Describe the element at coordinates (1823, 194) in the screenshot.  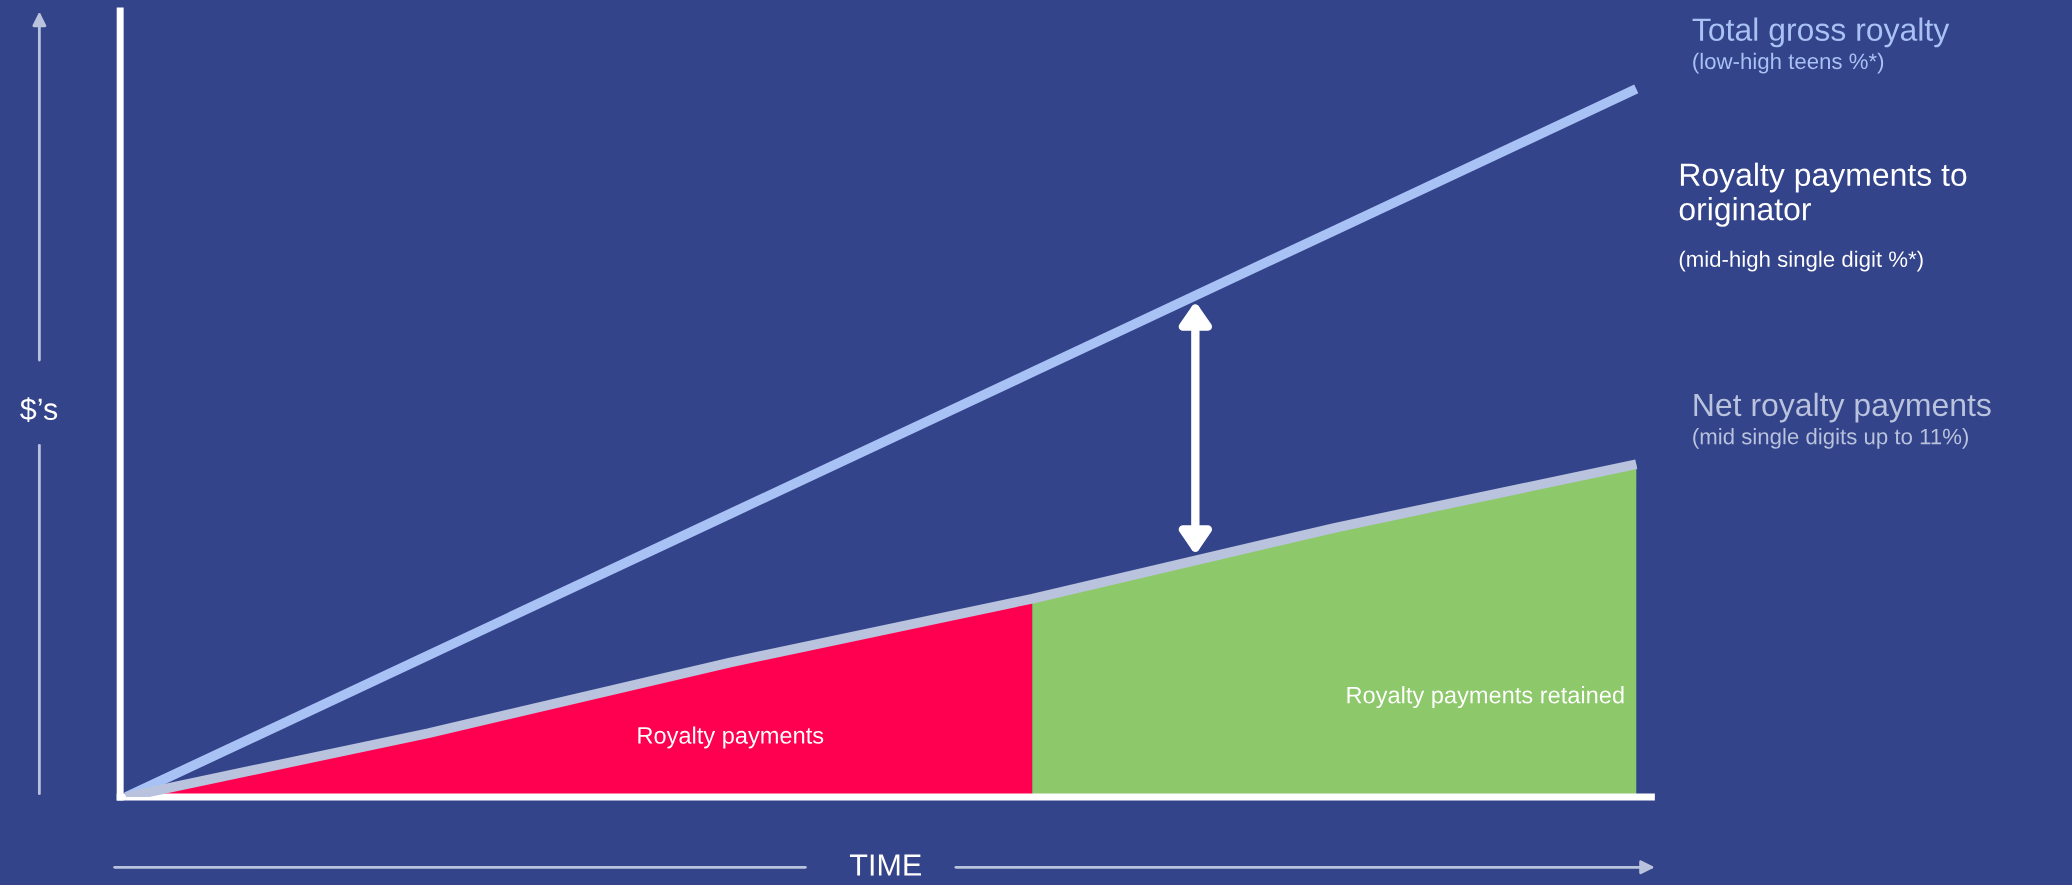
I see `text: Royalty payments to originator` at that location.